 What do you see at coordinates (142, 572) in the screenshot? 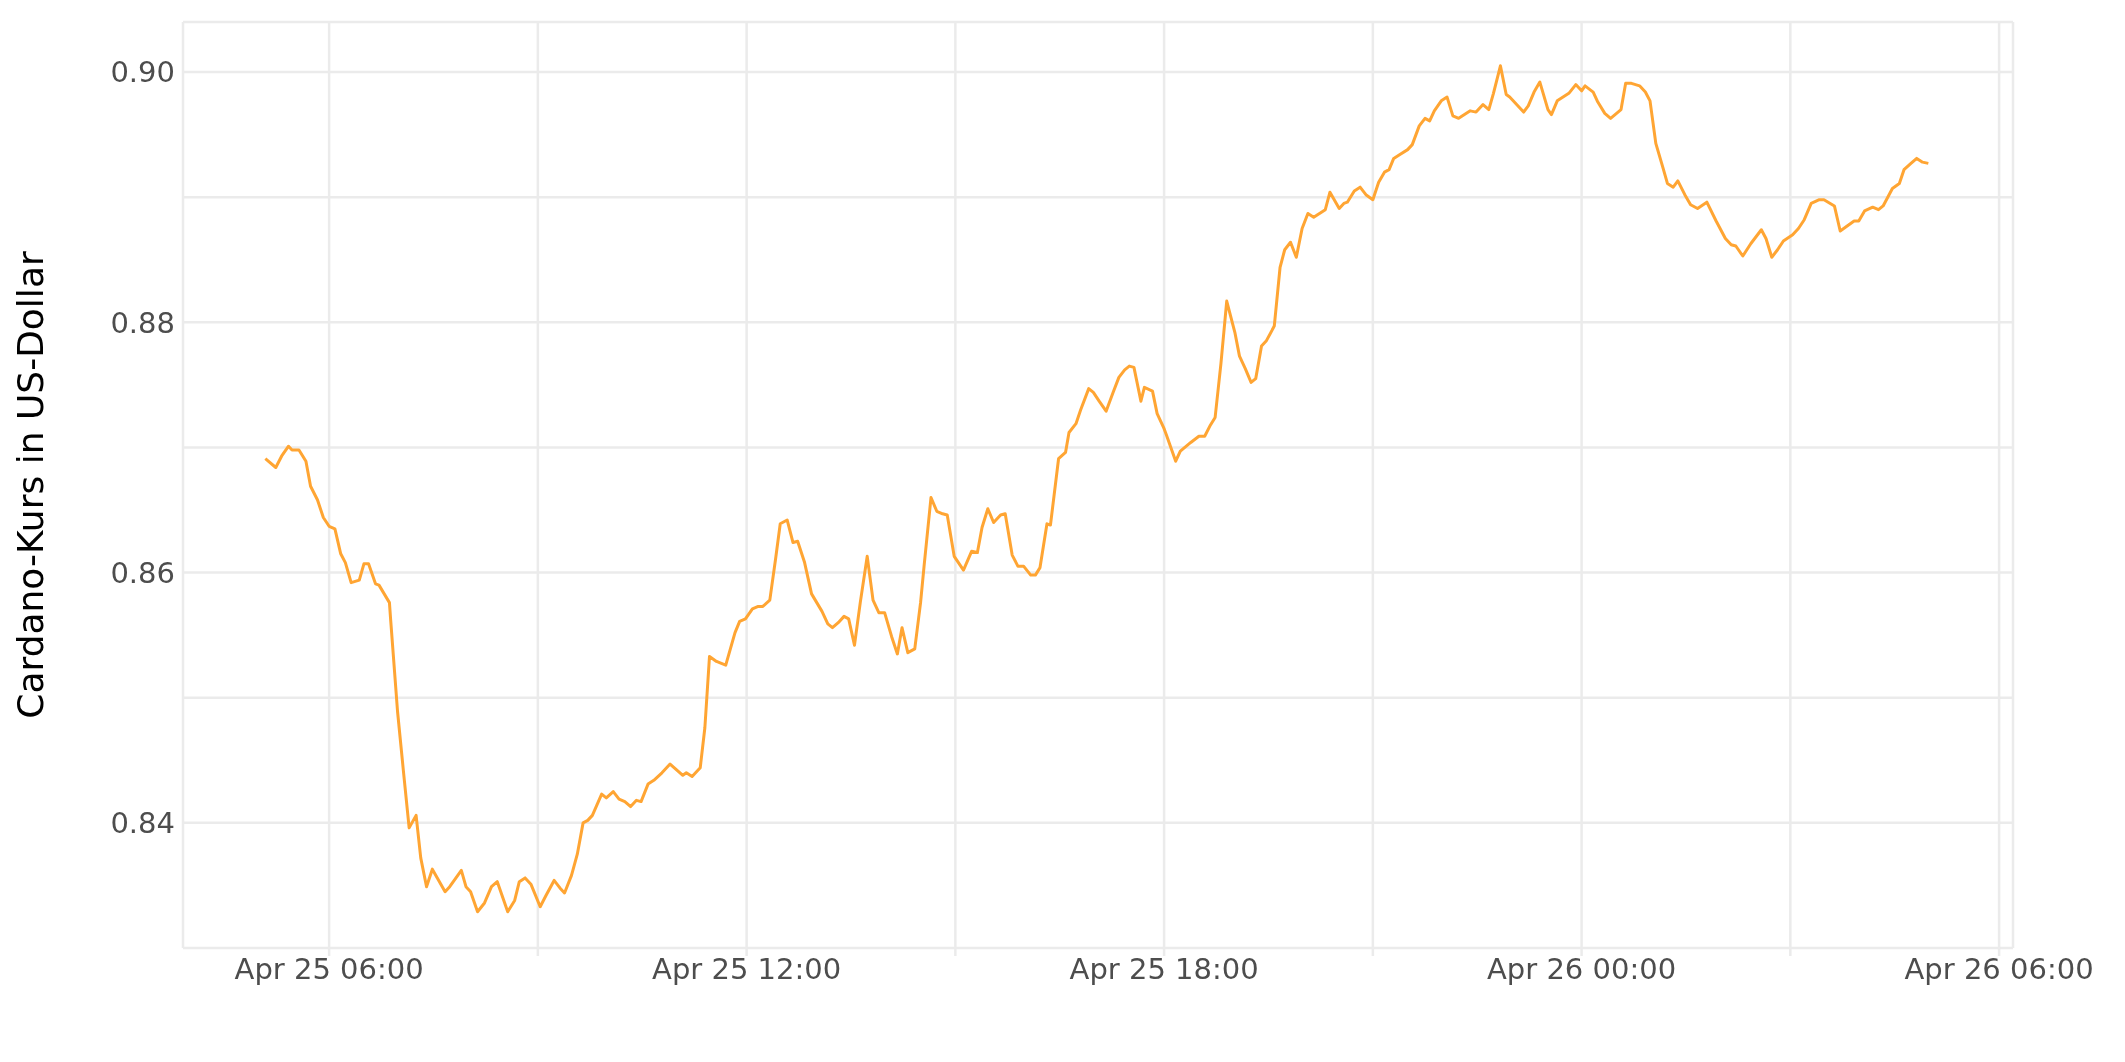
I see `y-tick-label: 0.86` at bounding box center [142, 572].